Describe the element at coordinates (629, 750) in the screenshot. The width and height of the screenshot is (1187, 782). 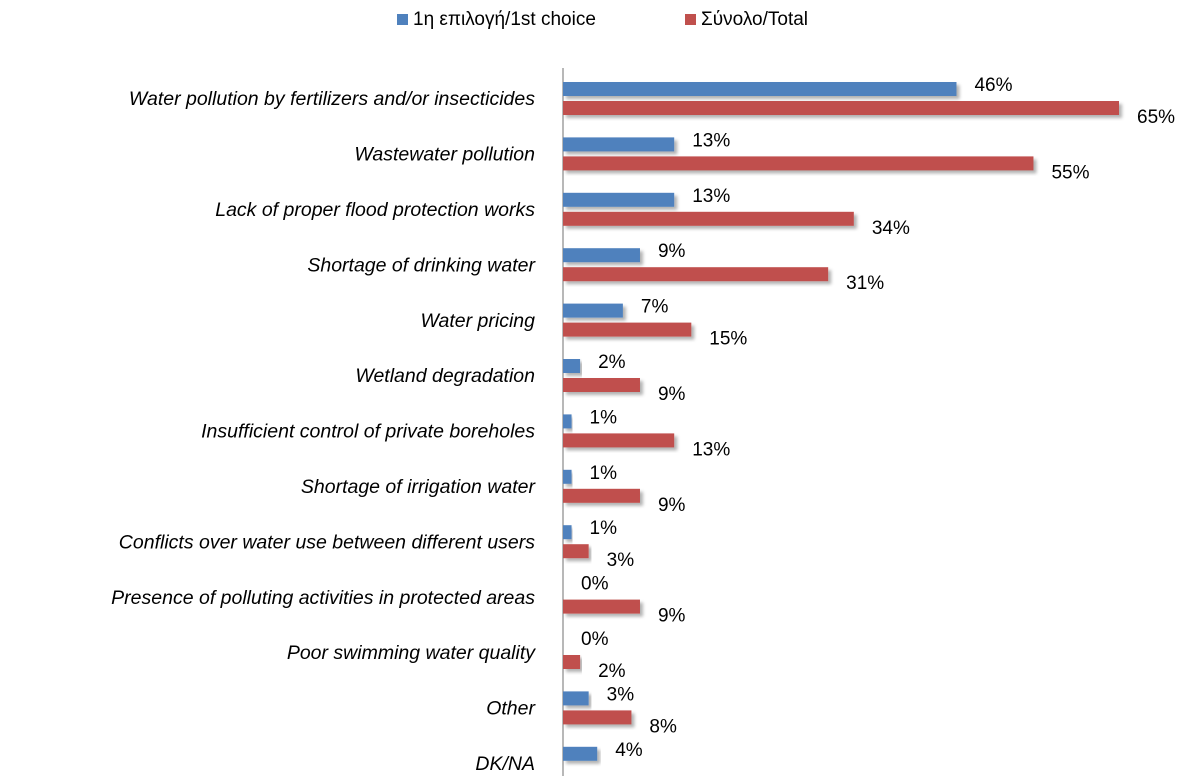
I see `value-label: 4%` at that location.